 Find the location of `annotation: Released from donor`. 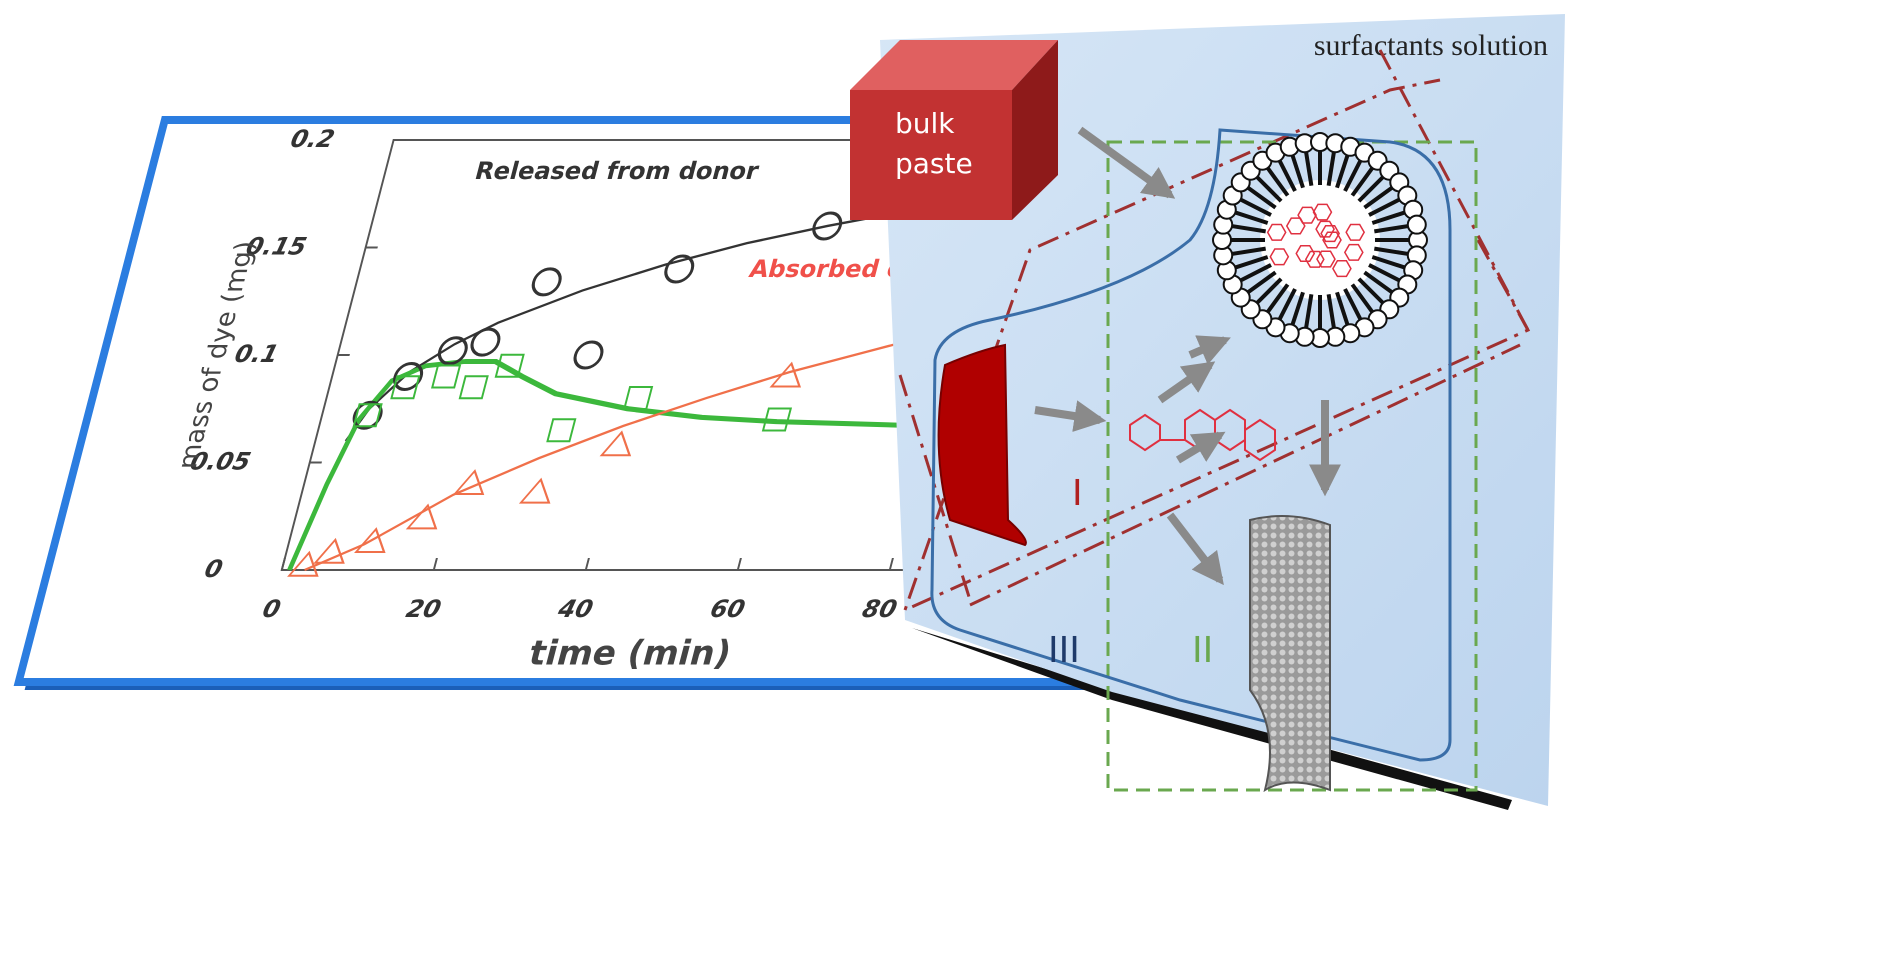

annotation: Released from donor is located at coordinates (617, 170).